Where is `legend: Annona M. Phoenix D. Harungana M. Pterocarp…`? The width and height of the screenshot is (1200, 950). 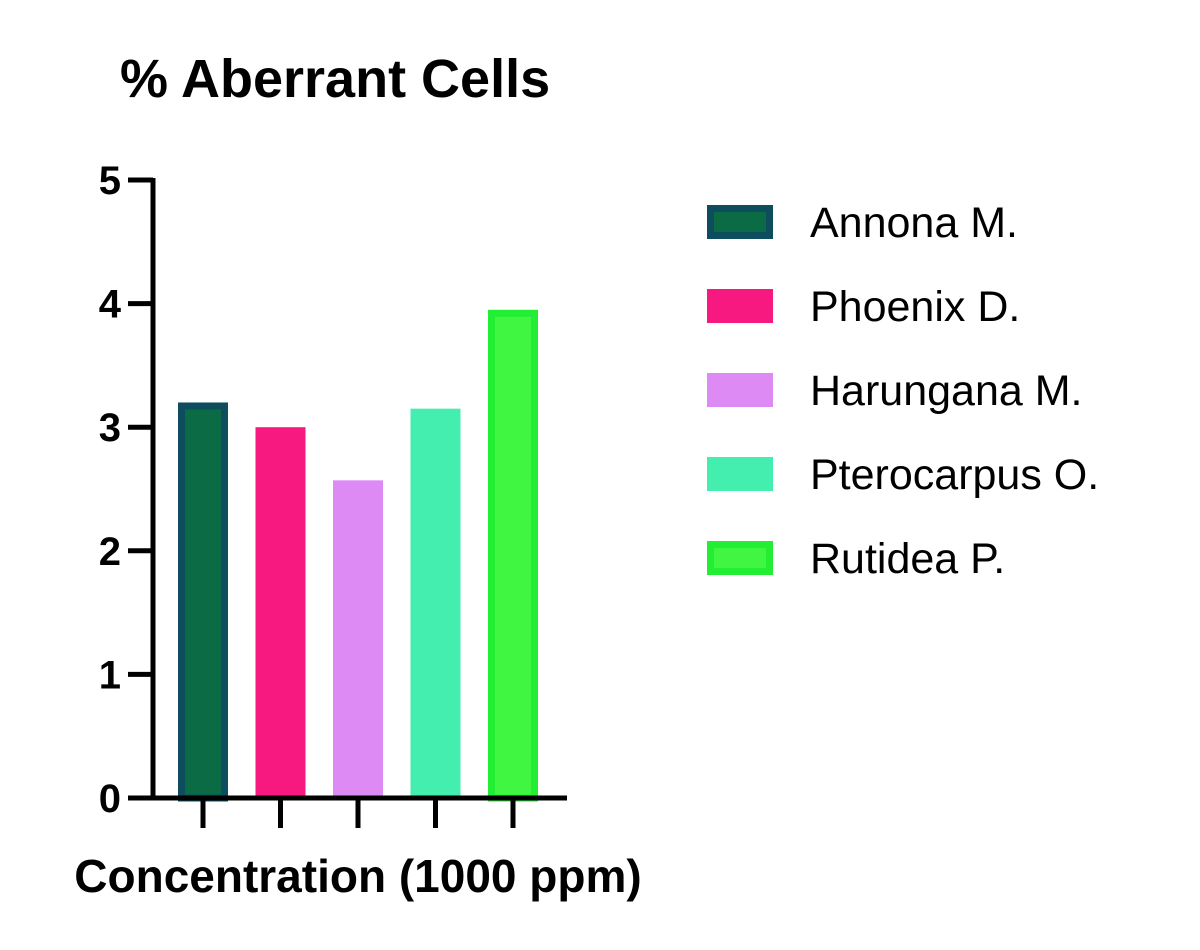
legend: Annona M. Phoenix D. Harungana M. Pterocarp… is located at coordinates (903, 391).